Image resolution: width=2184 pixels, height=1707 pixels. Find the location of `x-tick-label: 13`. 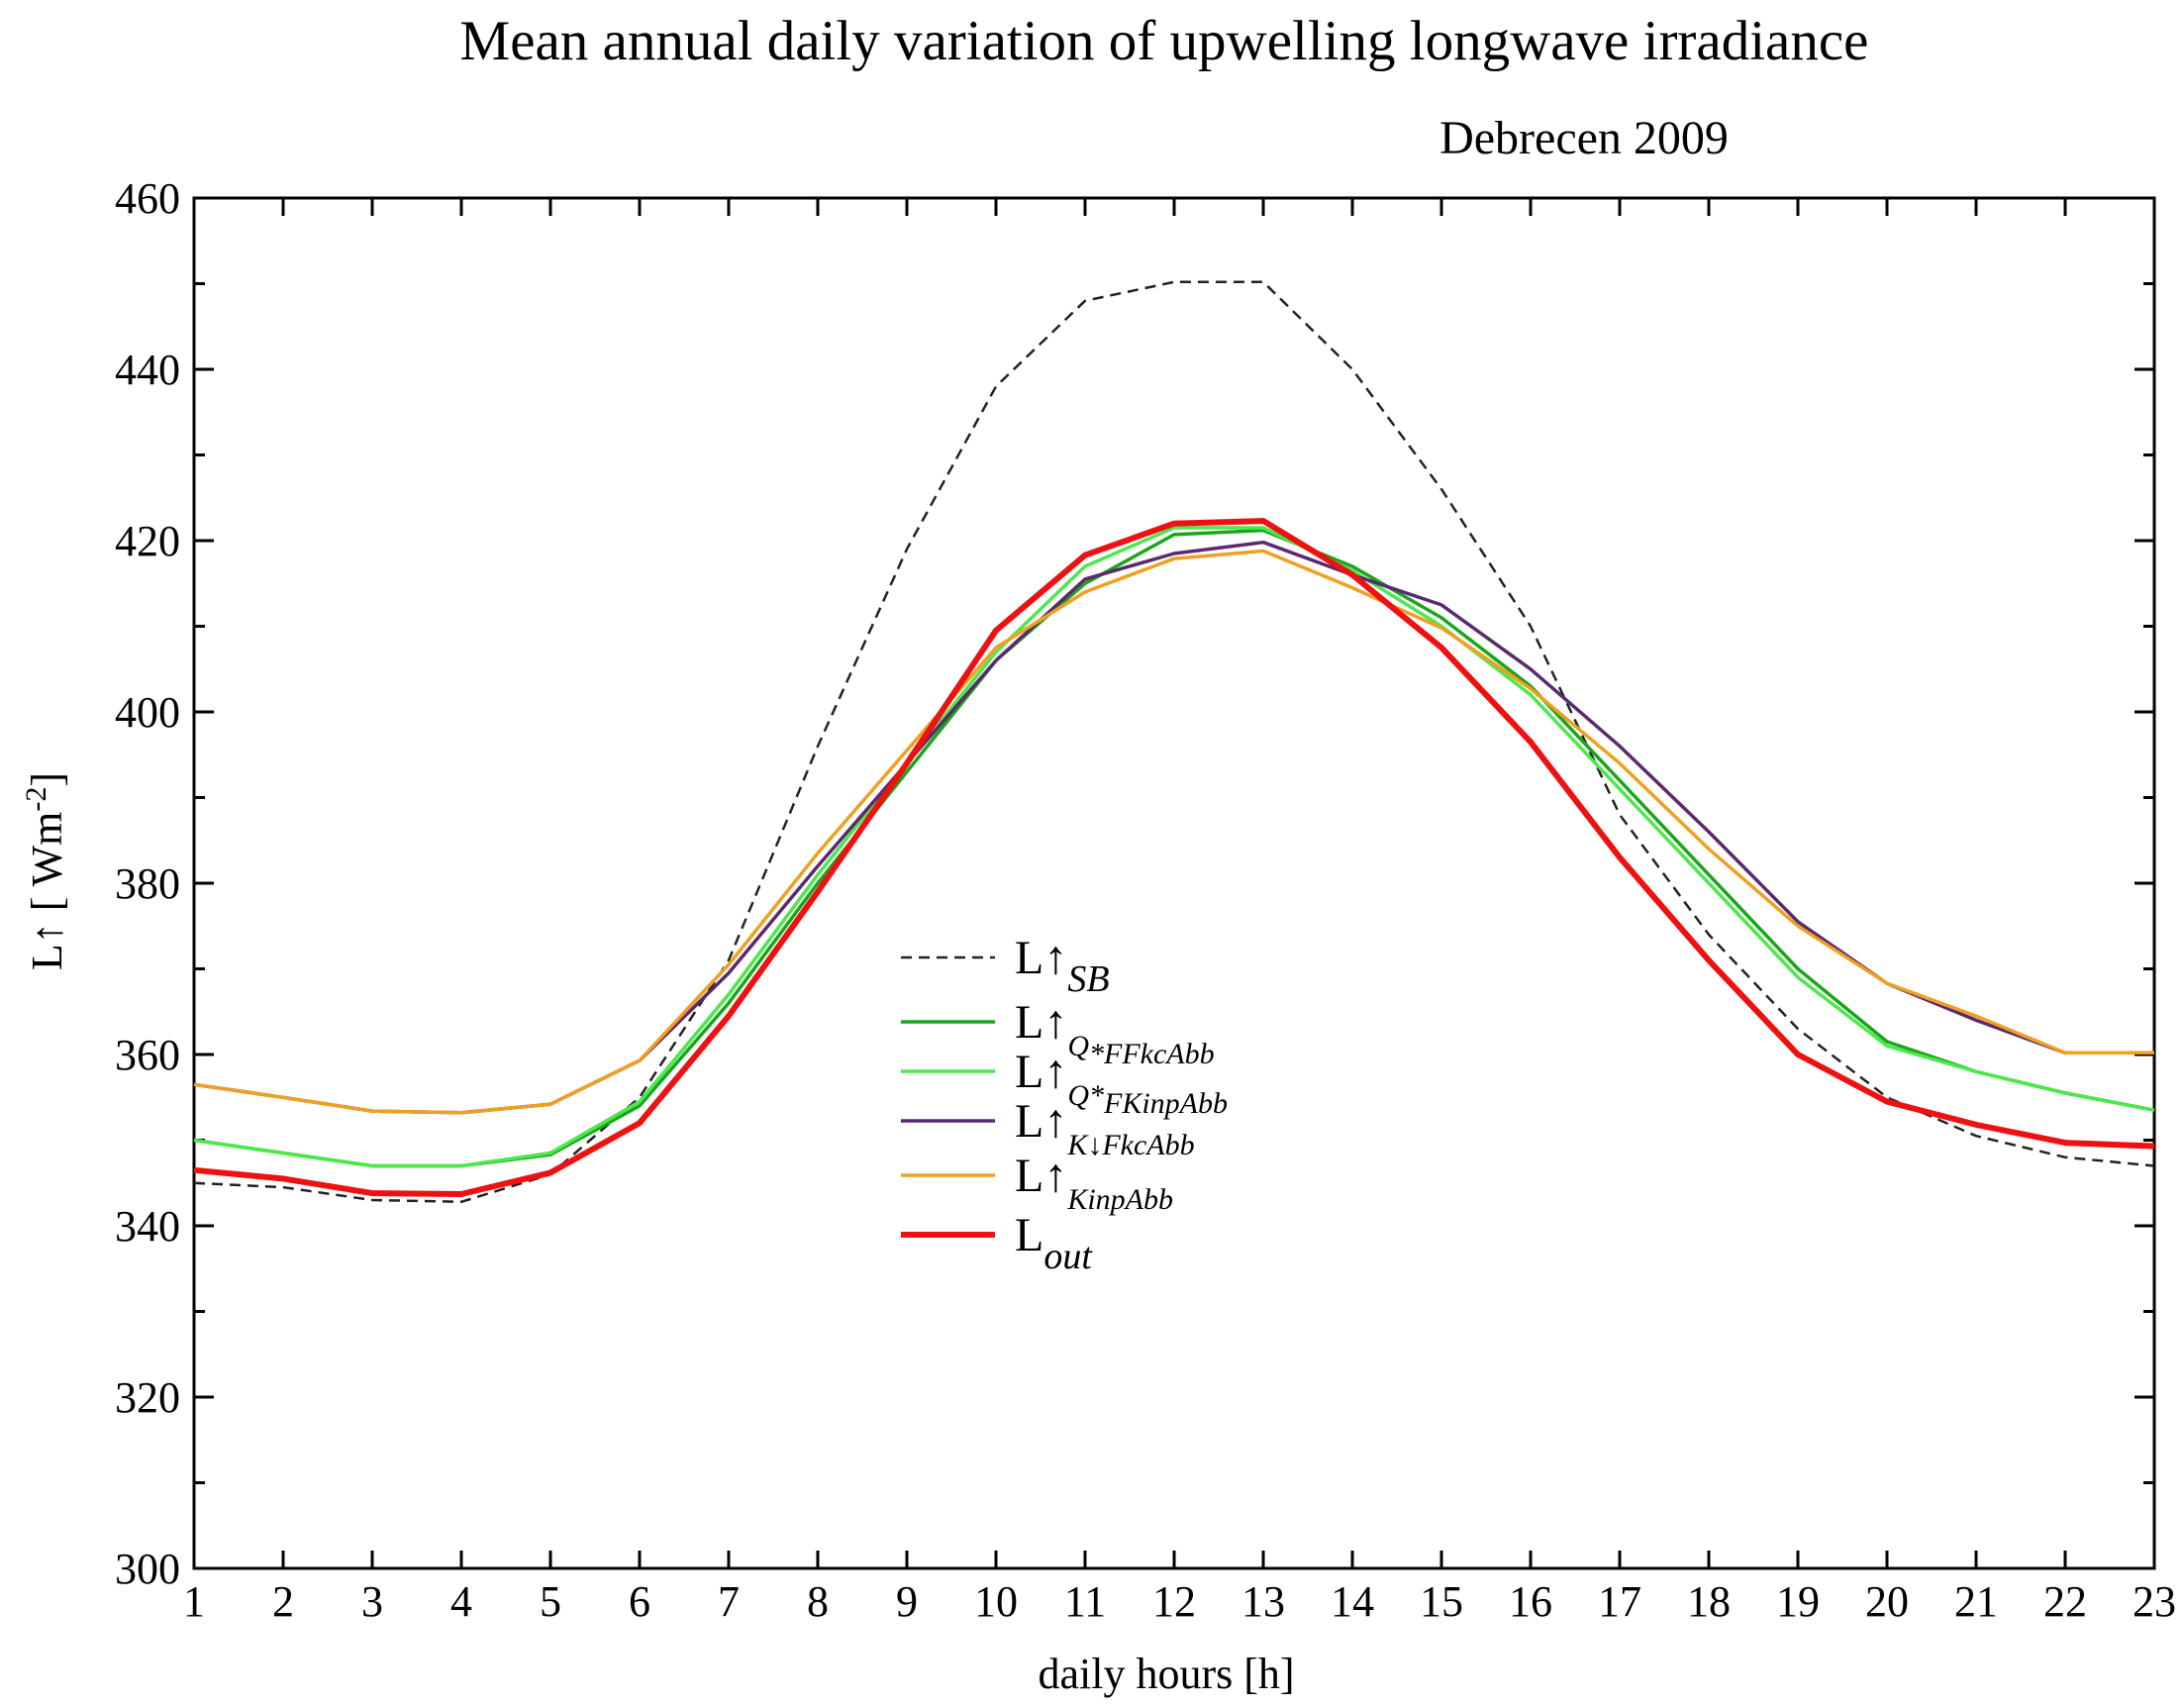

x-tick-label: 13 is located at coordinates (1263, 1602).